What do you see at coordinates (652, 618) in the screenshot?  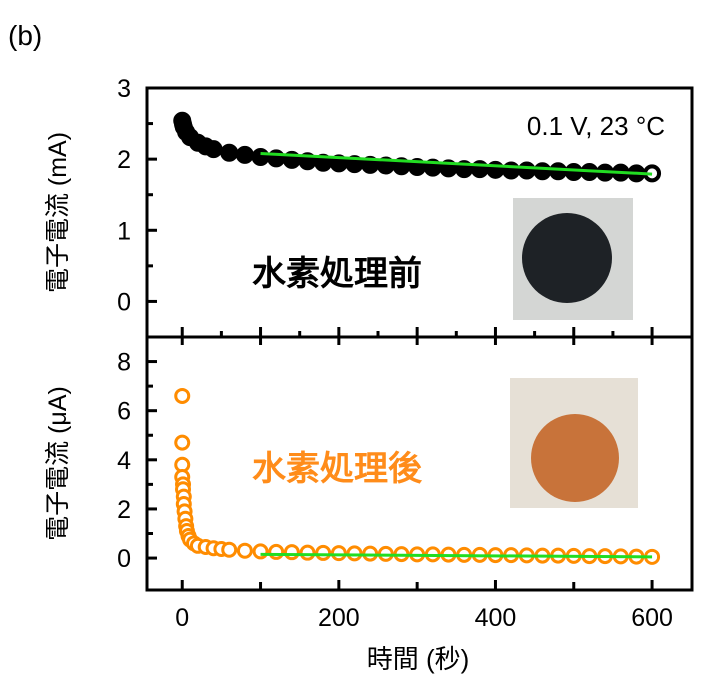 I see `x-tick-label: 600` at bounding box center [652, 618].